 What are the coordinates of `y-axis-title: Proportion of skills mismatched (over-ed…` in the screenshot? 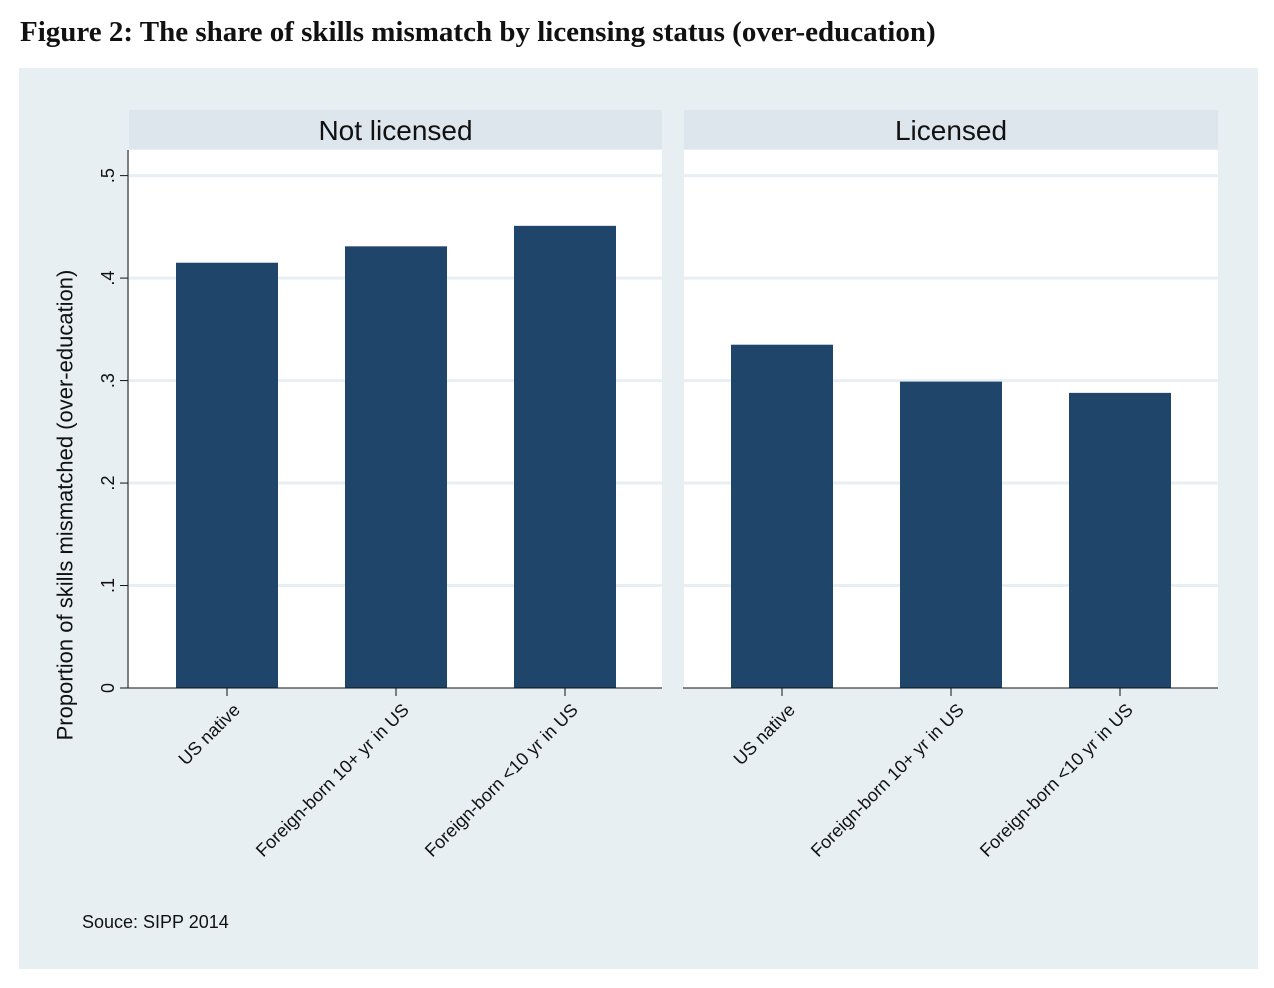 It's located at (65, 505).